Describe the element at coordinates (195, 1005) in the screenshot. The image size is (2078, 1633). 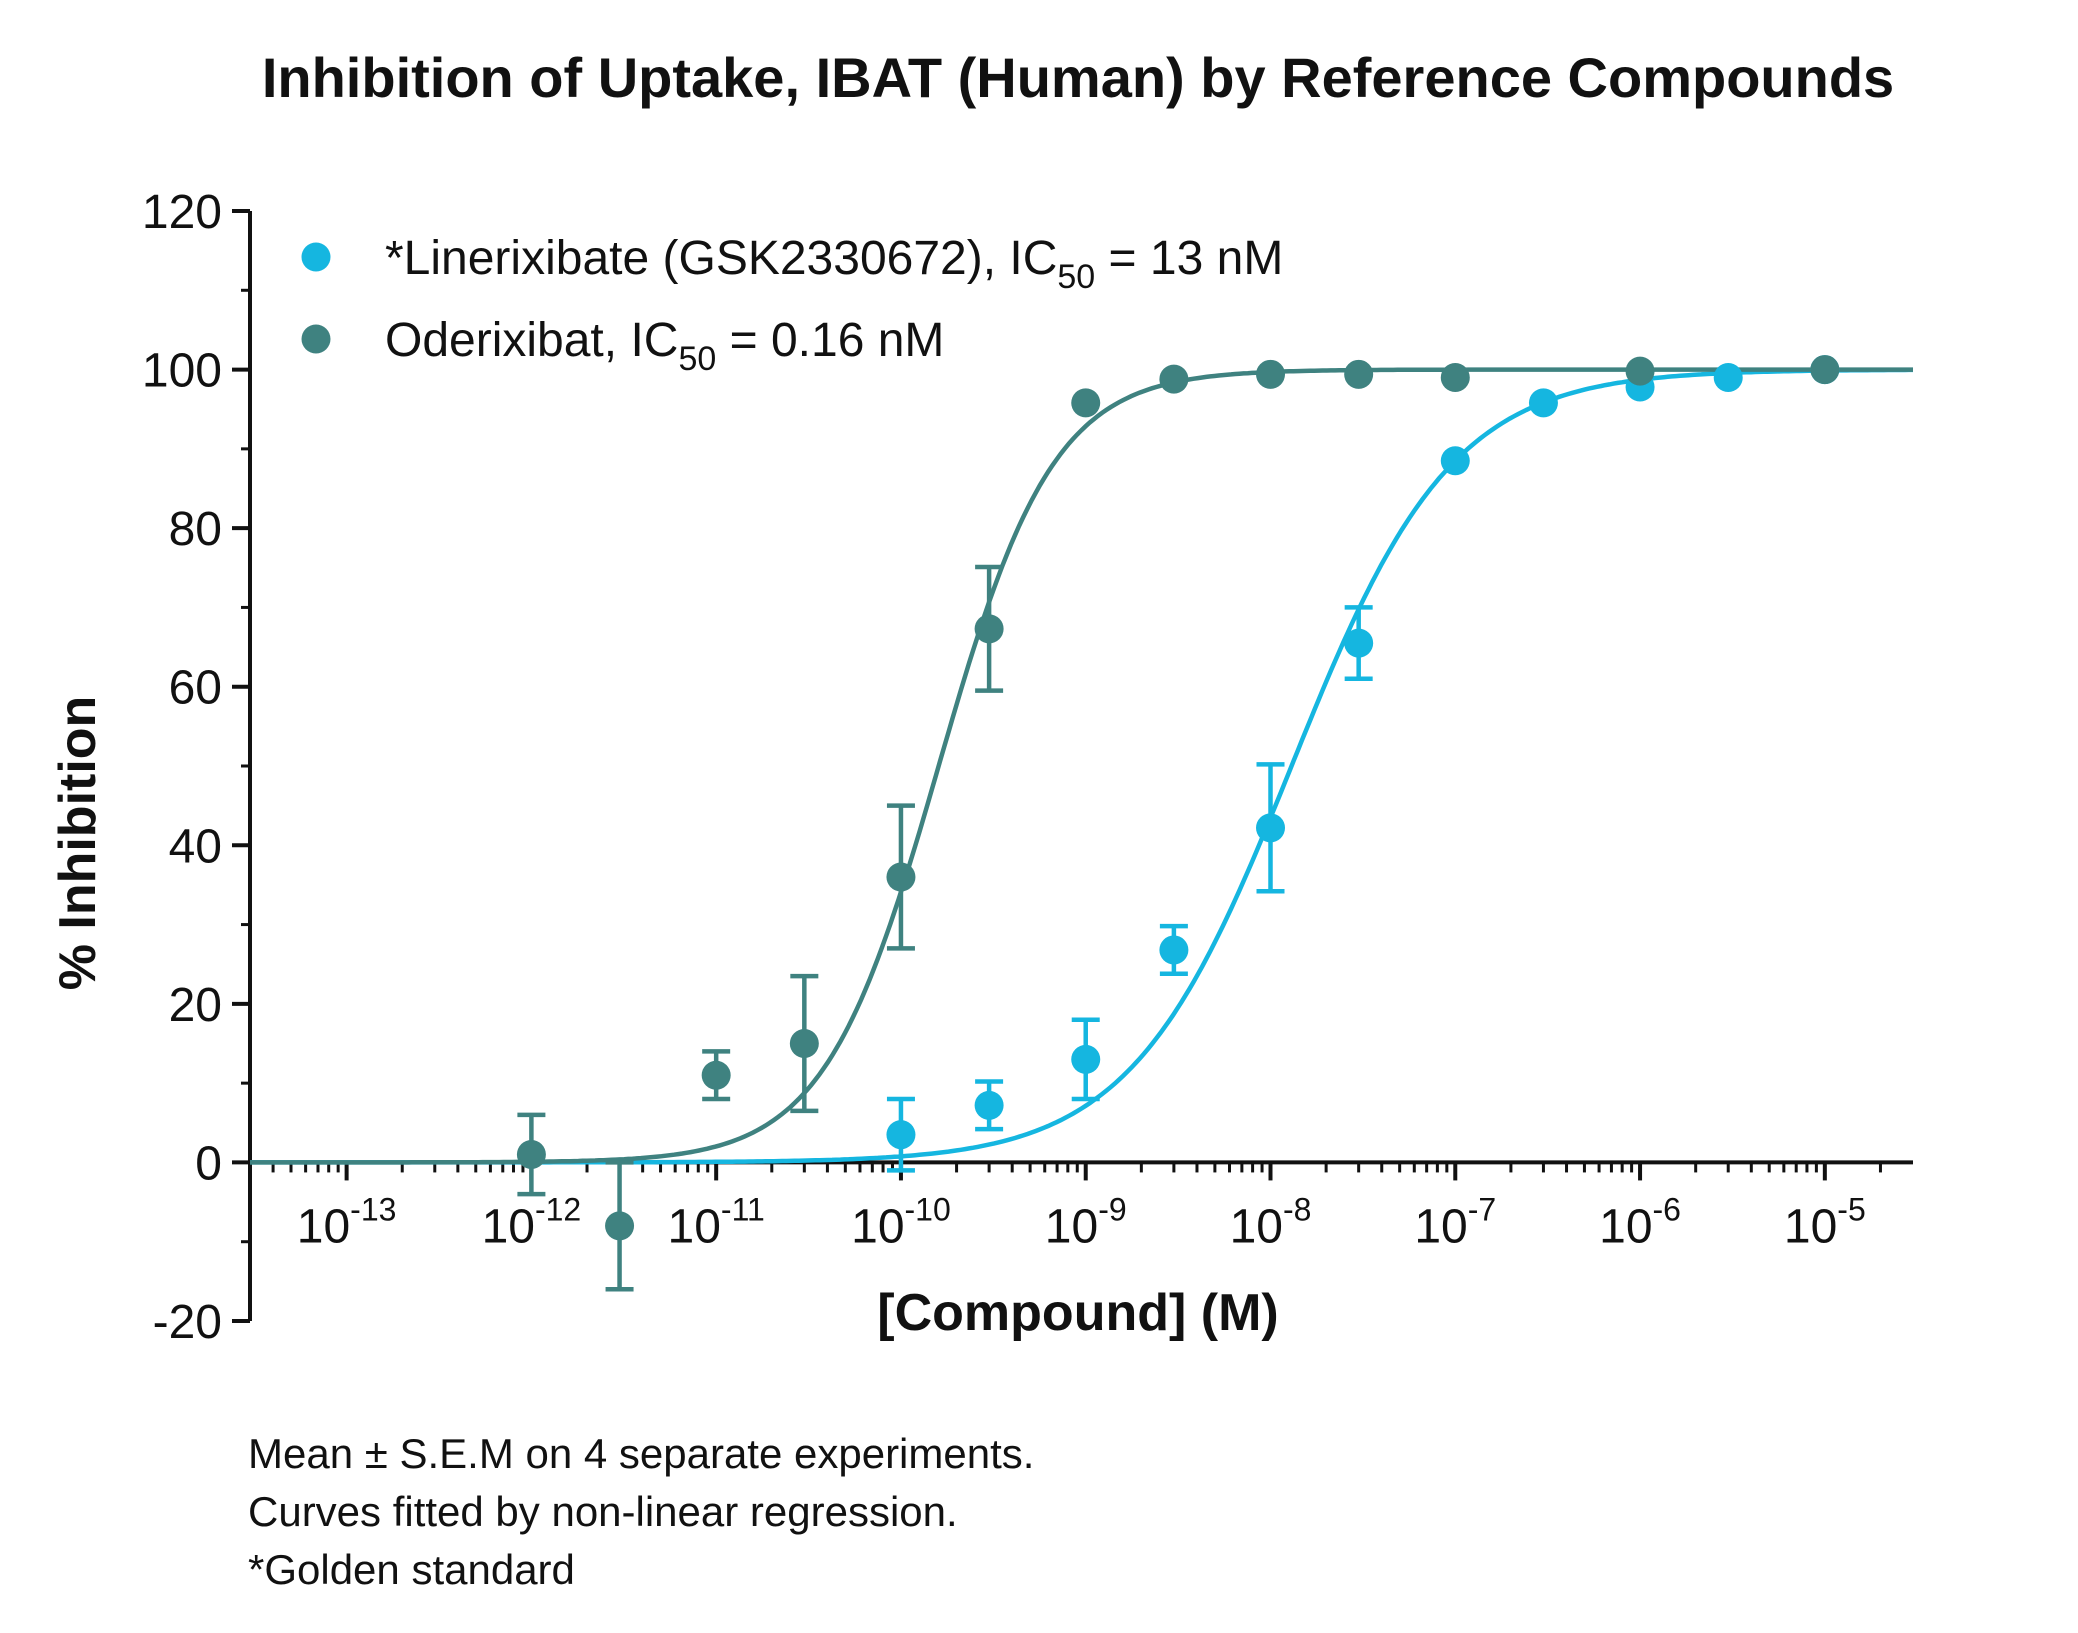
I see `y-tick-label: 20` at that location.